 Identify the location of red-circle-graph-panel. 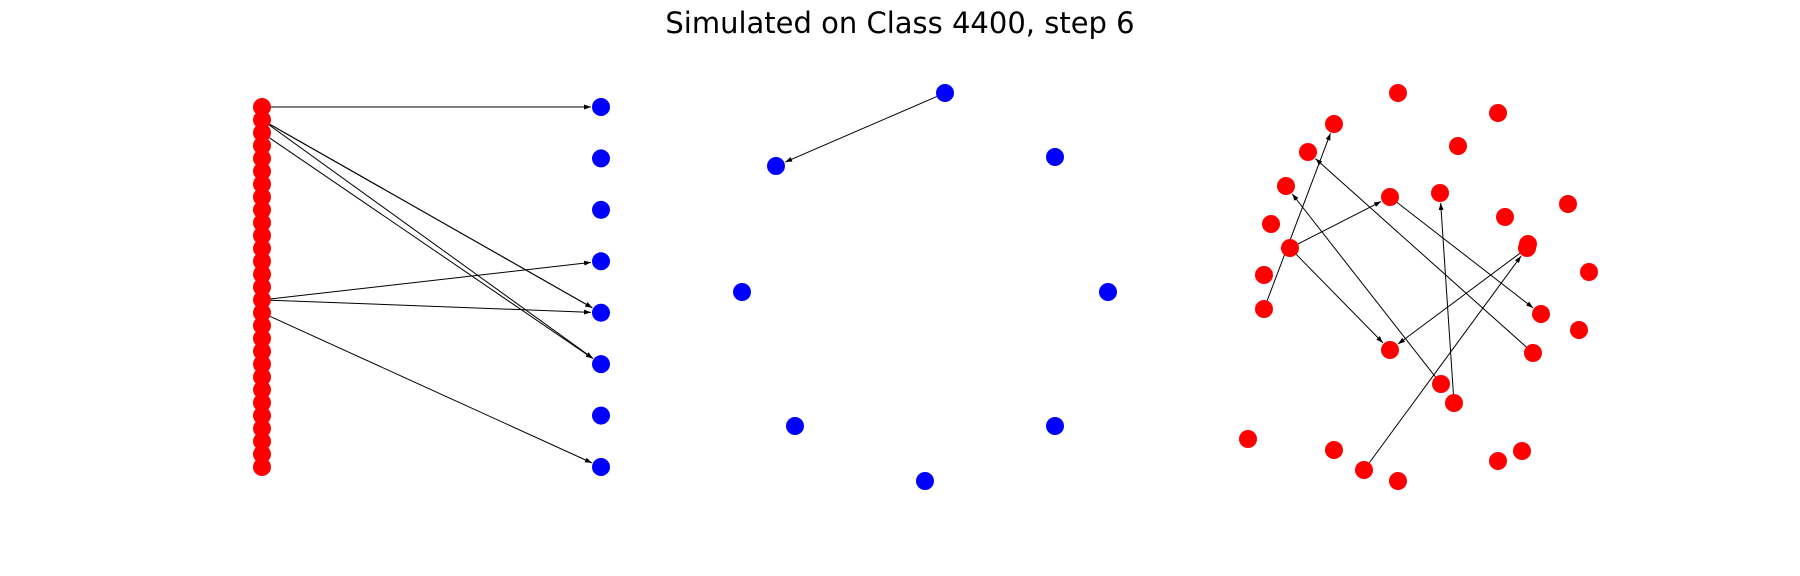
(1418, 287).